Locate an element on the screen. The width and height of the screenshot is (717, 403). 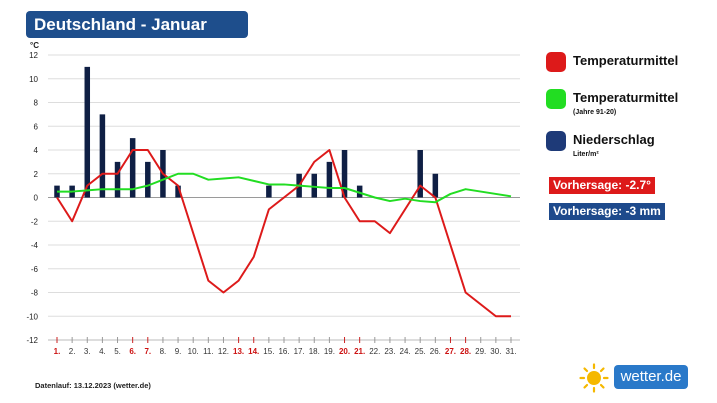
legend-sub-temperature-average: (Jahre 91-20) is located at coordinates (595, 112).